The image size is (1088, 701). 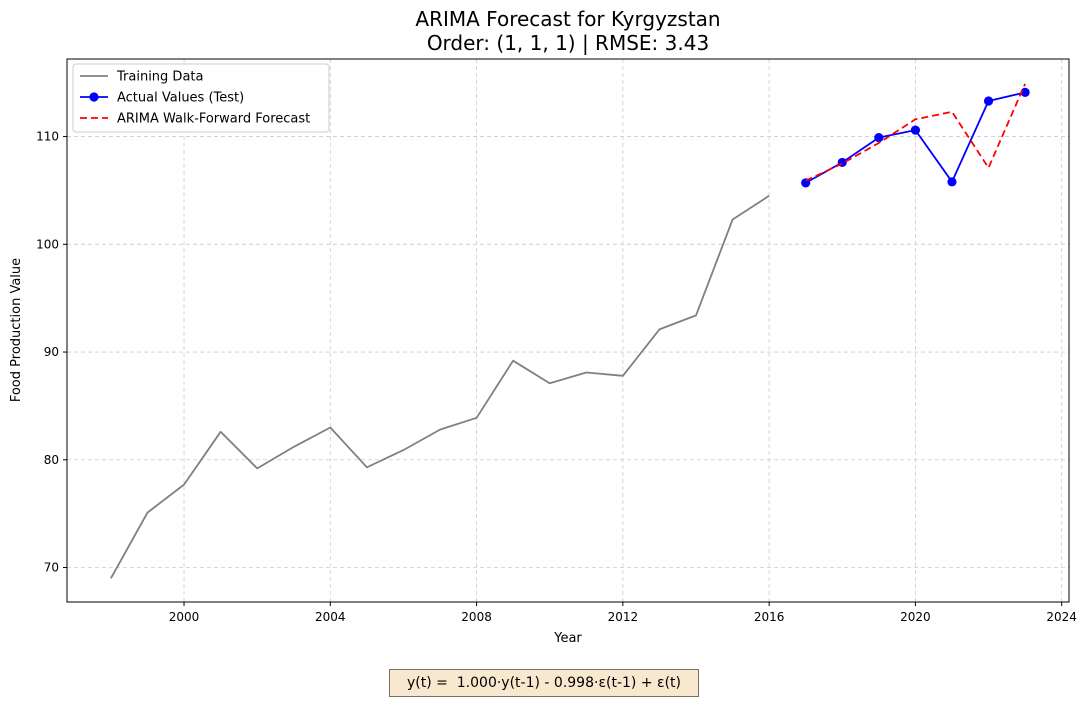 I want to click on legend-label: Actual Values (Test), so click(x=180, y=98).